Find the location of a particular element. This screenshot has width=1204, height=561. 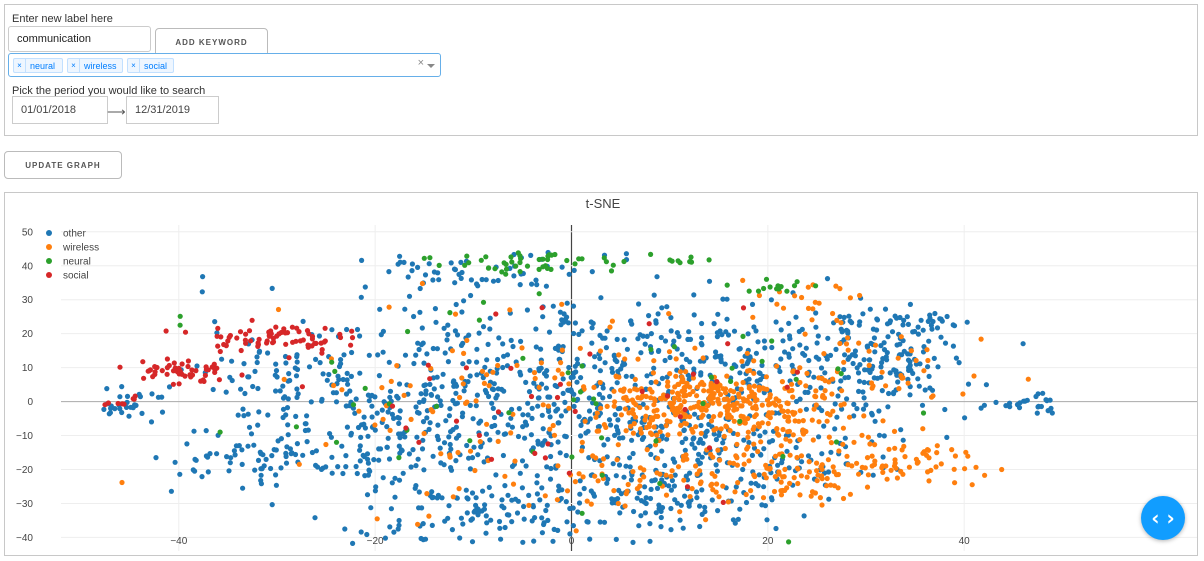

update-graph-button: UPDATE GRAPH is located at coordinates (63, 165).